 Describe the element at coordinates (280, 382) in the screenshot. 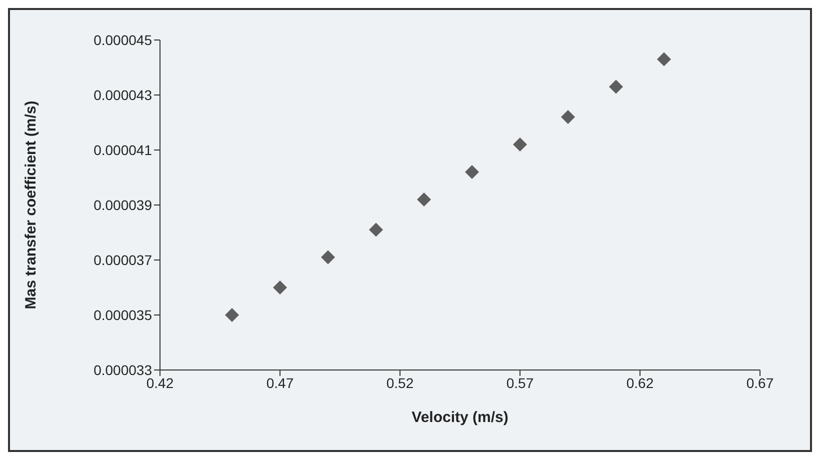

I see `x-tick-label: 0.47` at that location.